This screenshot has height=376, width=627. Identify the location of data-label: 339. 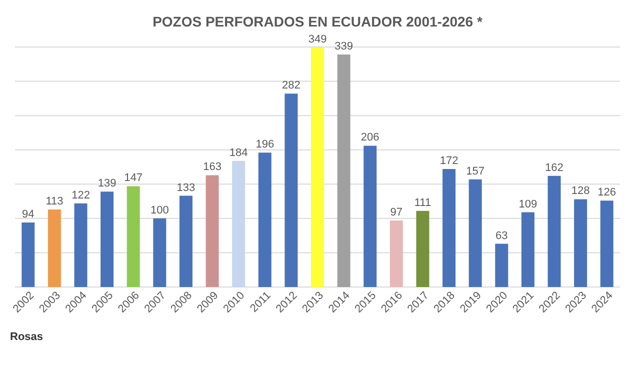
(343, 46).